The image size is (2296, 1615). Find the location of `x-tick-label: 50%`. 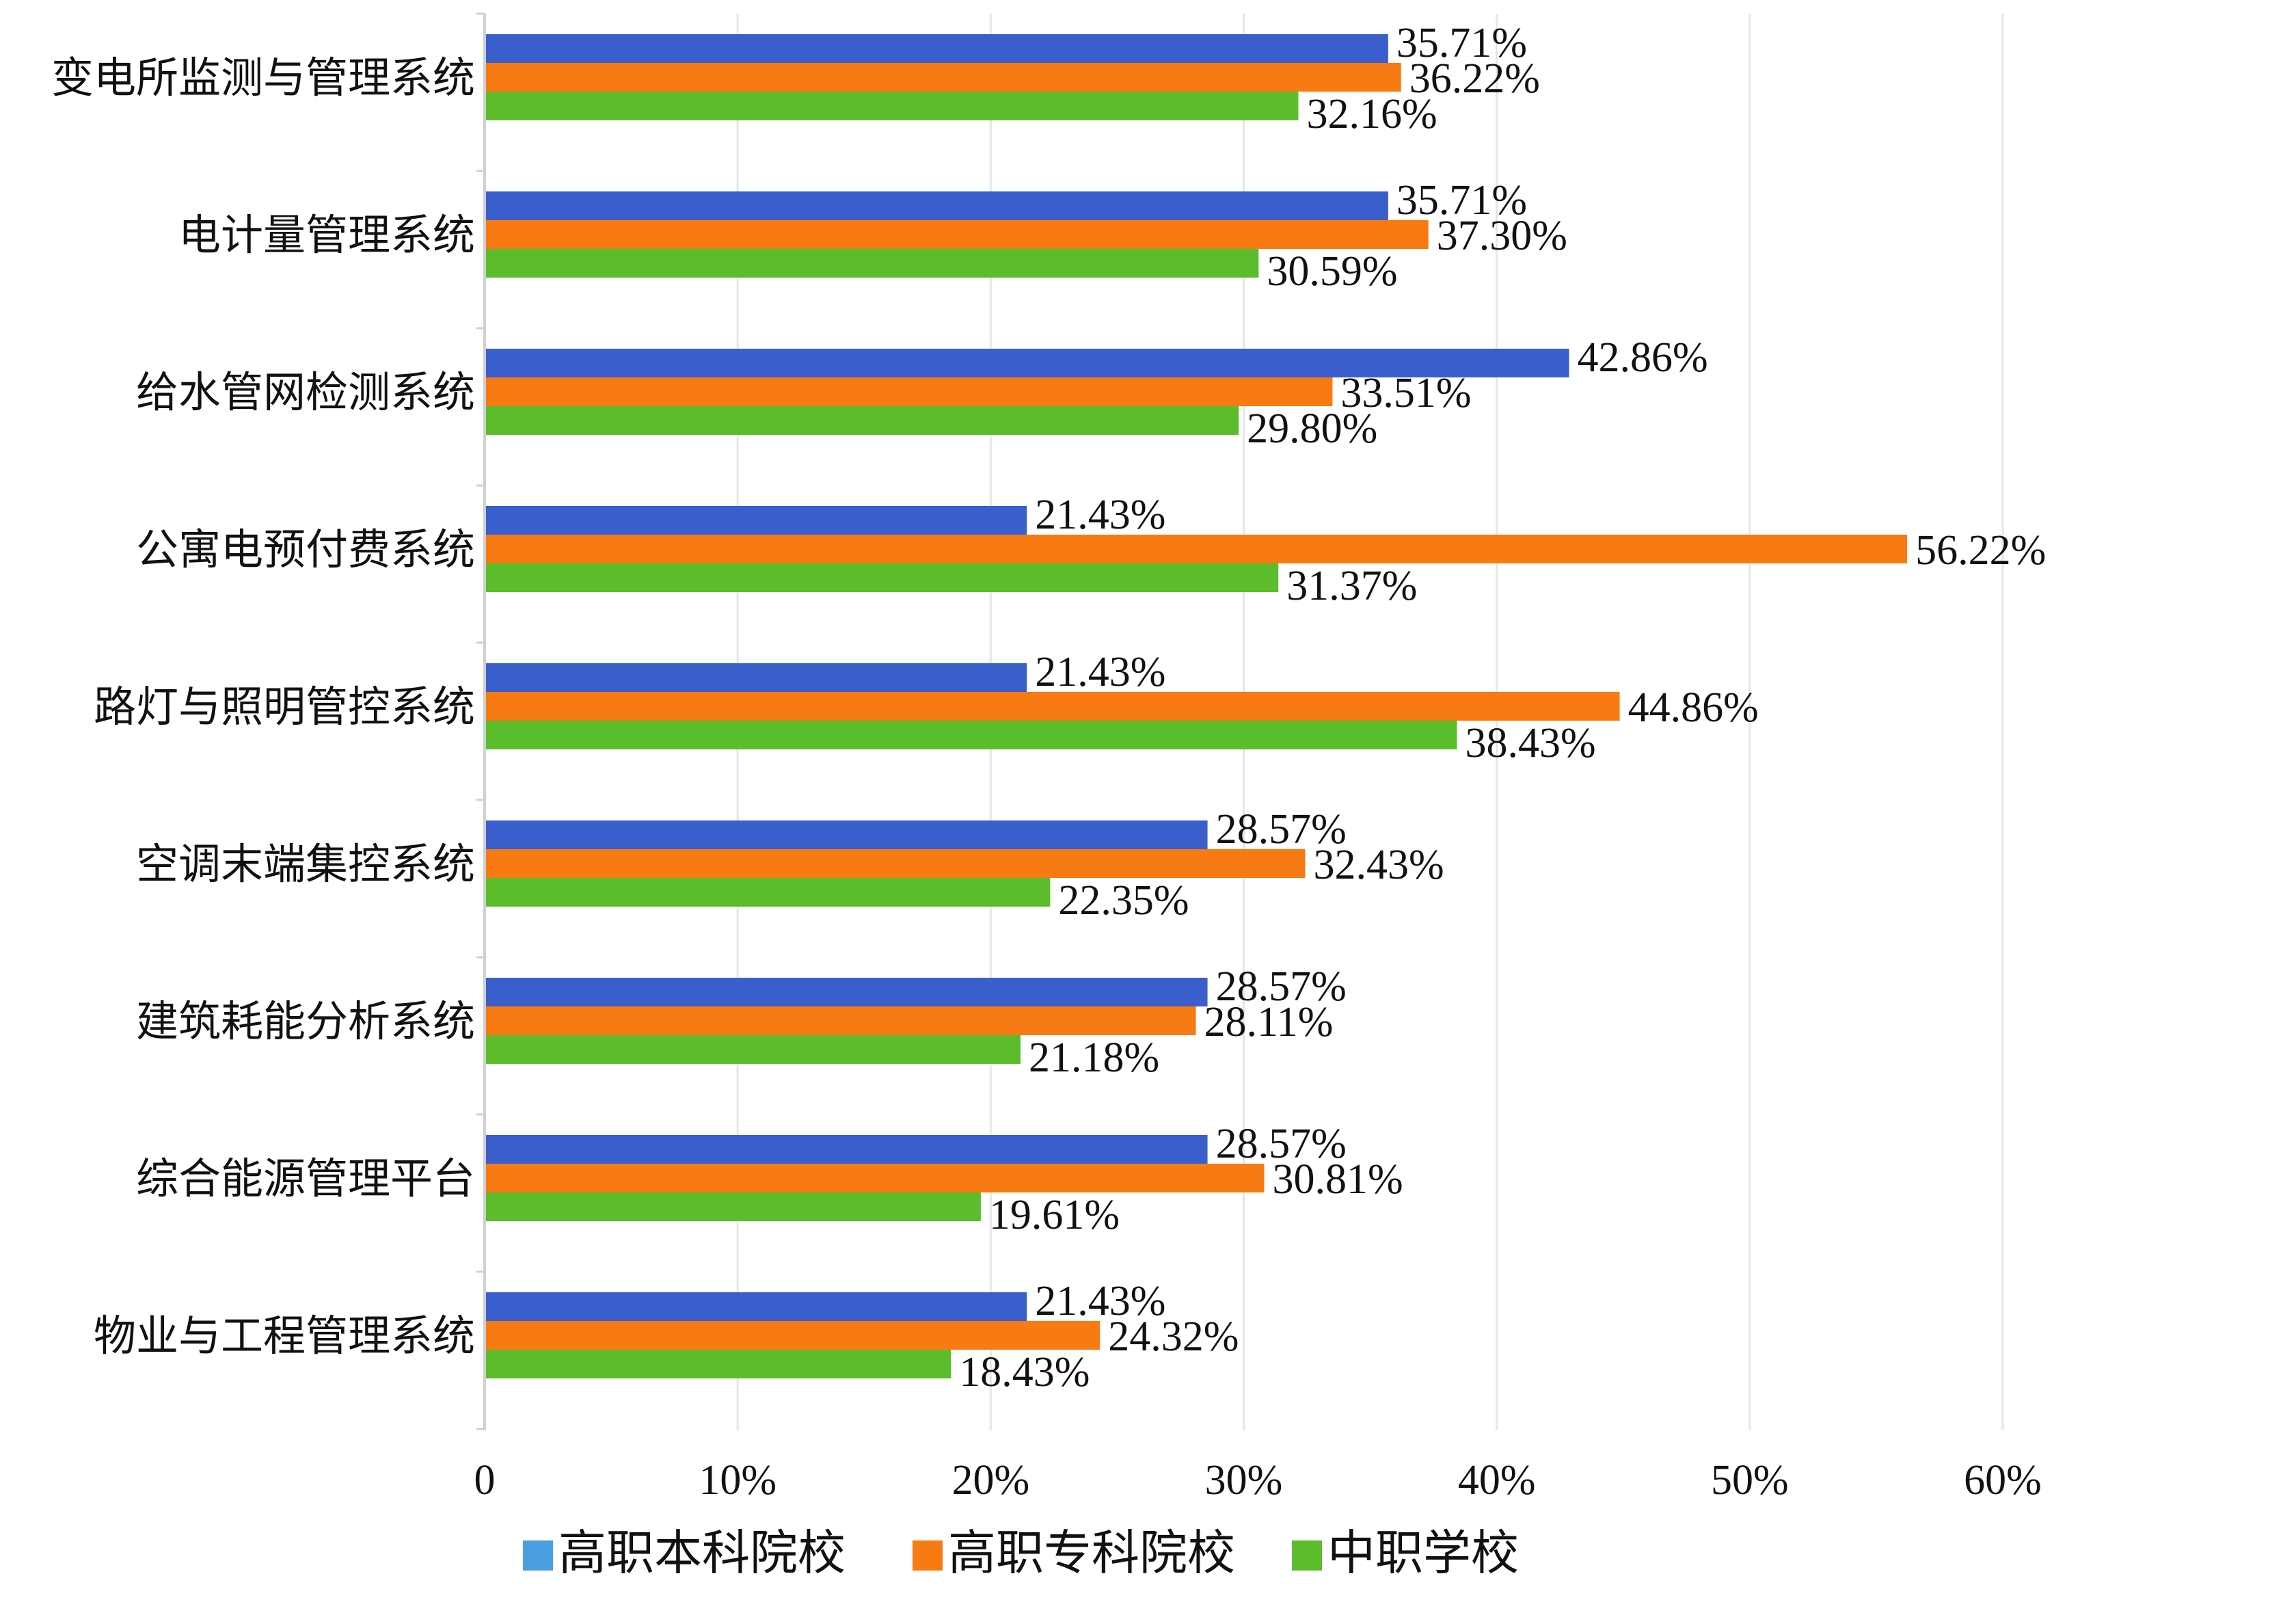

x-tick-label: 50% is located at coordinates (1750, 1480).